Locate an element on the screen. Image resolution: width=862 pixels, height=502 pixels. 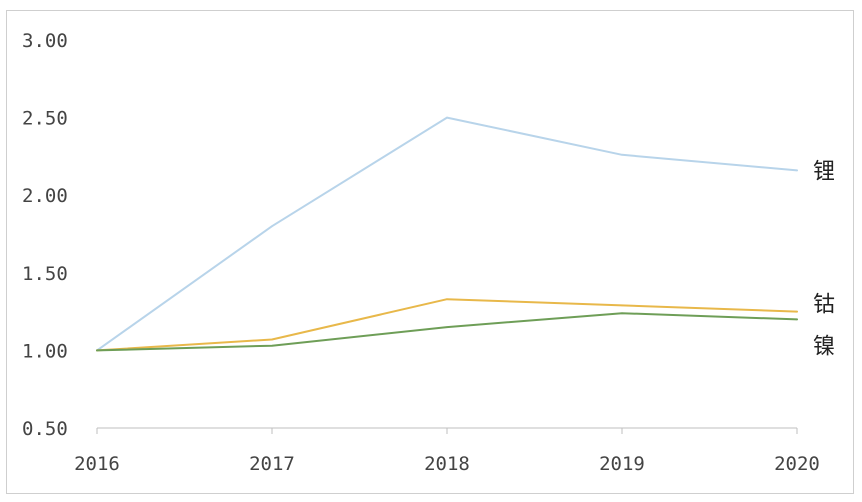
x-tick-label: 2016 is located at coordinates (97, 464).